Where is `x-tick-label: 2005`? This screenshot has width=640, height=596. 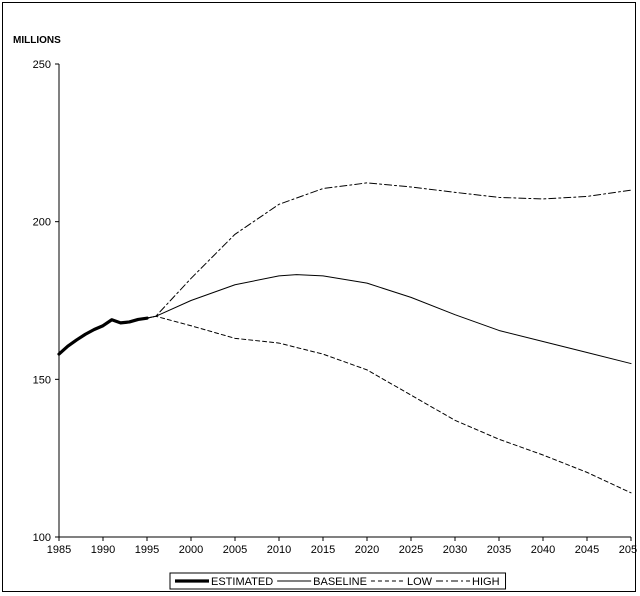 x-tick-label: 2005 is located at coordinates (235, 550).